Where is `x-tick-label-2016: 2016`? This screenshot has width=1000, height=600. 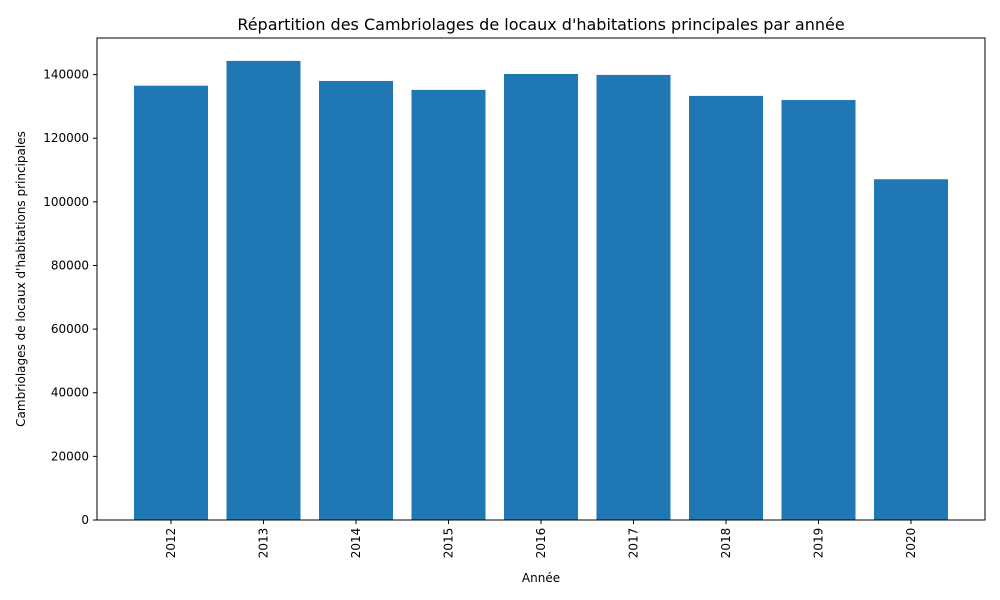 x-tick-label-2016: 2016 is located at coordinates (541, 543).